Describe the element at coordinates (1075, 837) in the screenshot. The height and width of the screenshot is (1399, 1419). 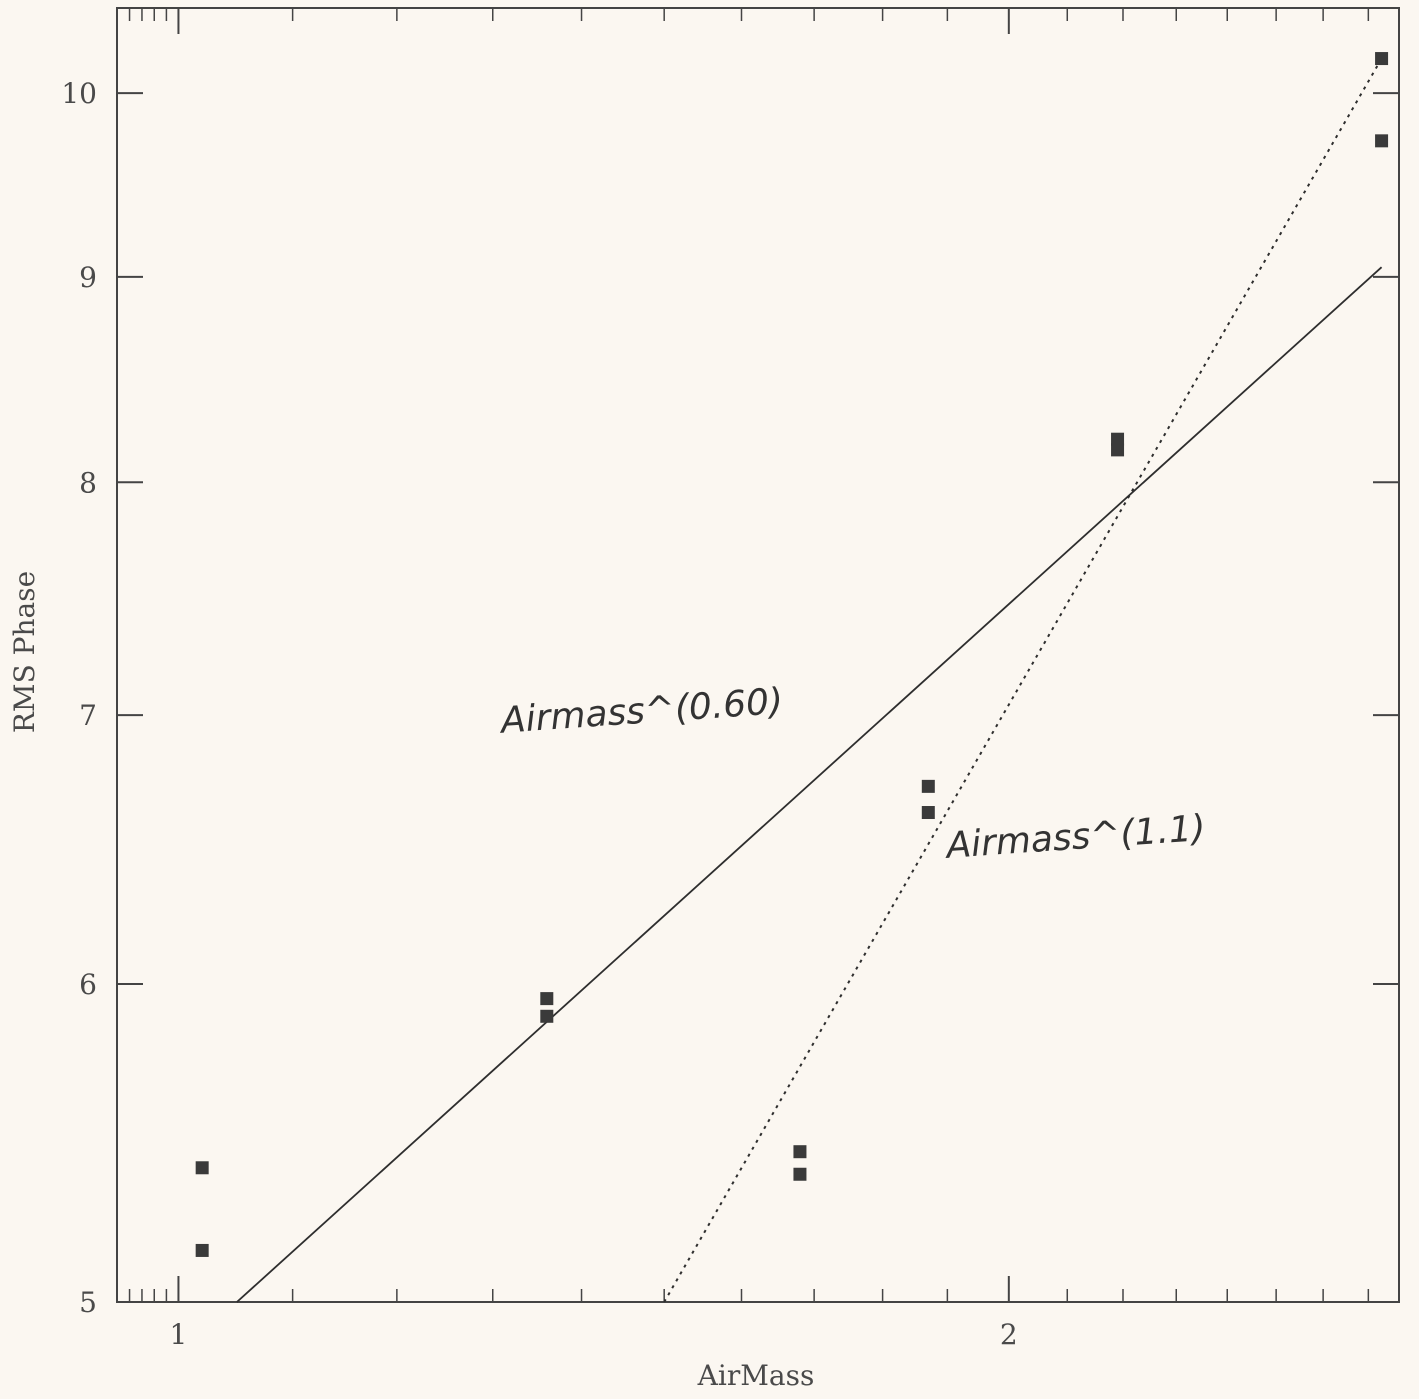
I see `annotation-airmass-11: Airmass^(1.1)` at that location.